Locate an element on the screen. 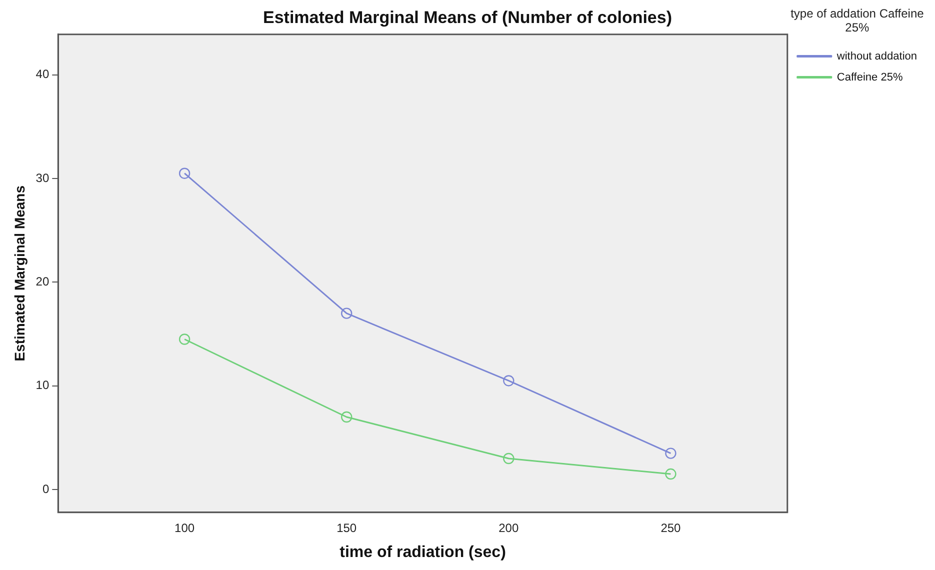 This screenshot has width=935, height=570. x-tick-label: 150 is located at coordinates (346, 527).